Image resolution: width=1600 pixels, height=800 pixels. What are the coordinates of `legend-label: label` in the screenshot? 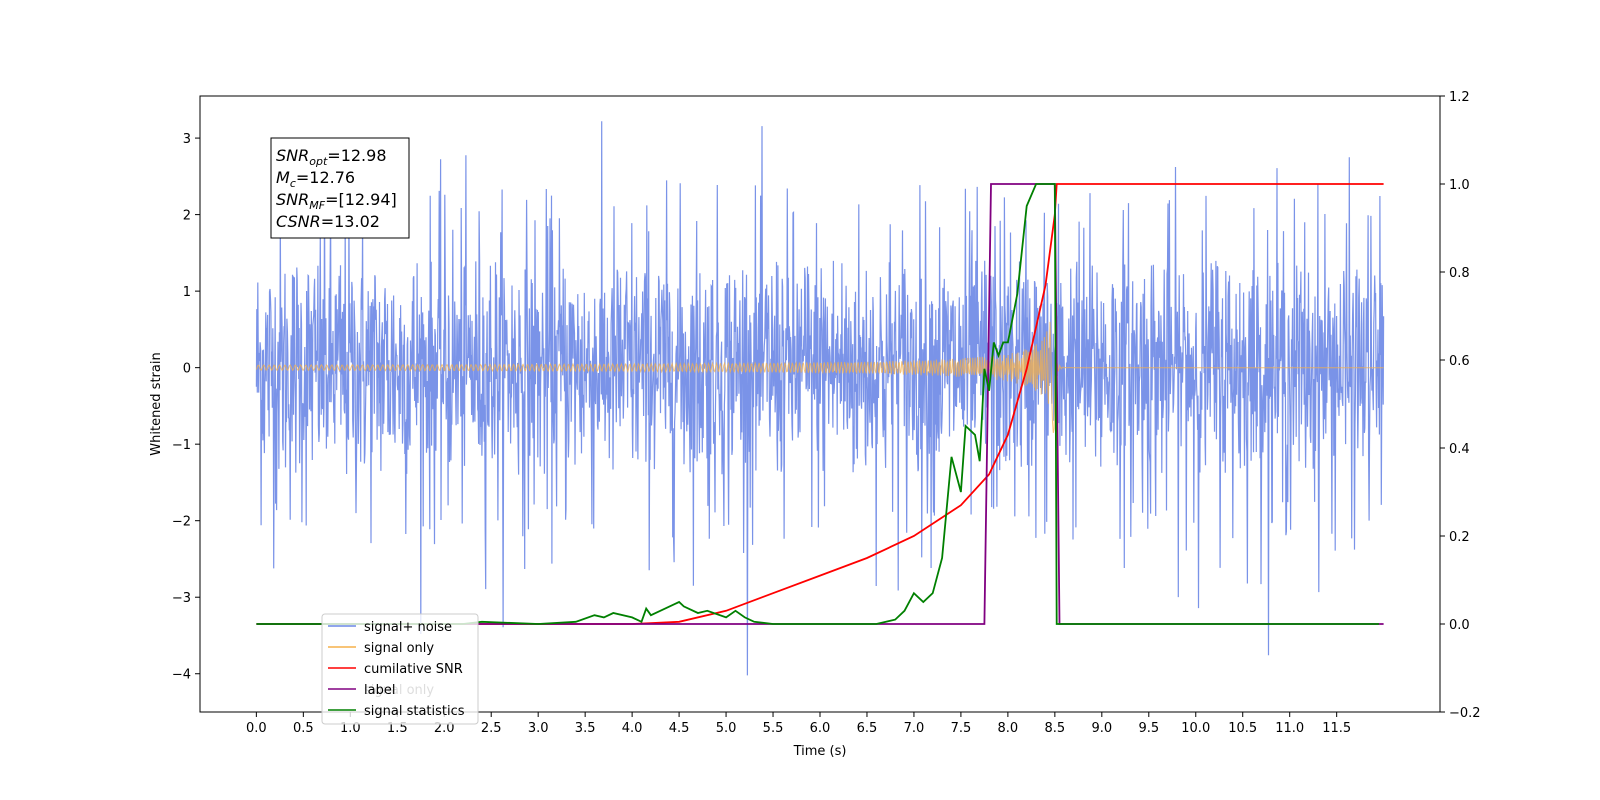 It's located at (379, 690).